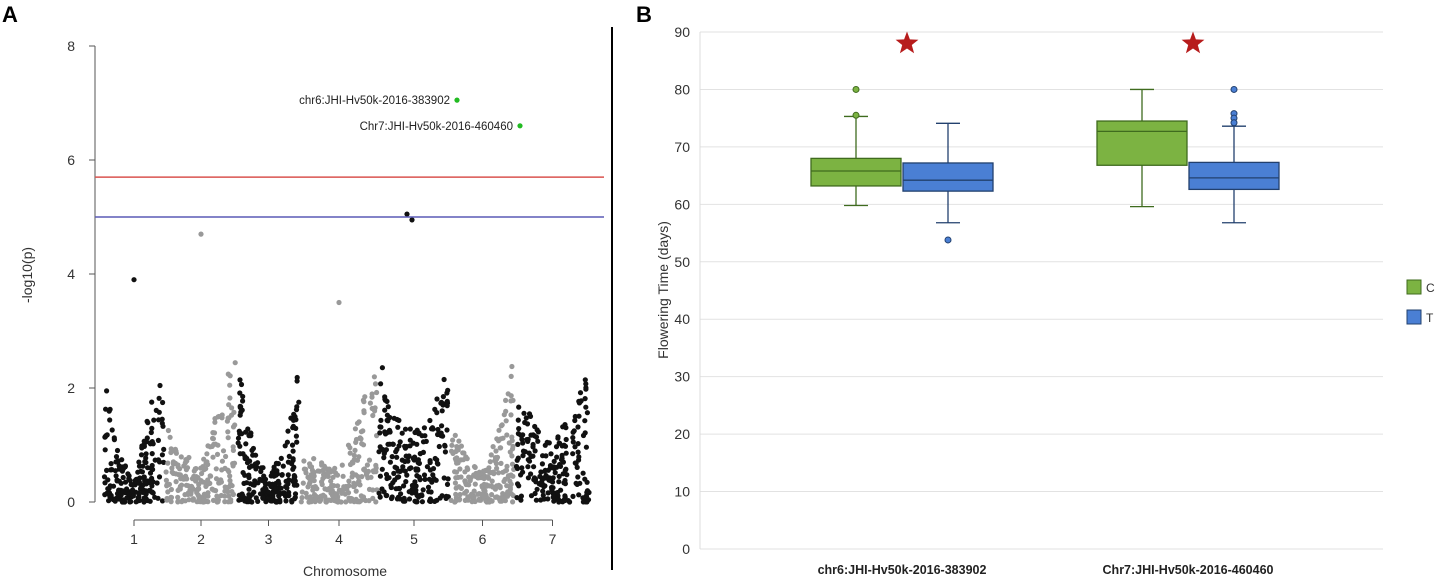 The width and height of the screenshot is (1438, 579). Describe the element at coordinates (948, 240) in the screenshot. I see `box-outlier-point` at that location.